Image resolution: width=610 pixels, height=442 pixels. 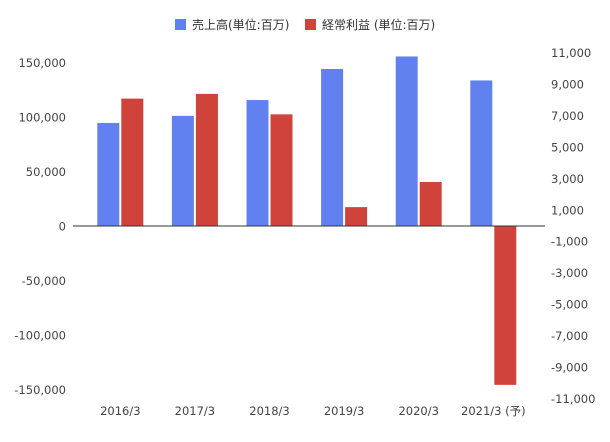 What do you see at coordinates (571, 53) in the screenshot?
I see `right-tick-label: 11,000` at bounding box center [571, 53].